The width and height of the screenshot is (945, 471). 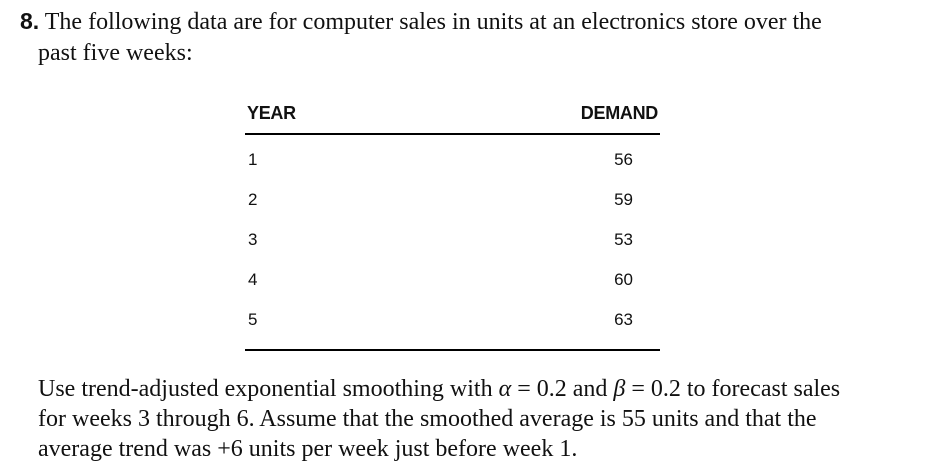 What do you see at coordinates (562, 389) in the screenshot?
I see `instructions-line-1-text-b: = 0.2 and` at bounding box center [562, 389].